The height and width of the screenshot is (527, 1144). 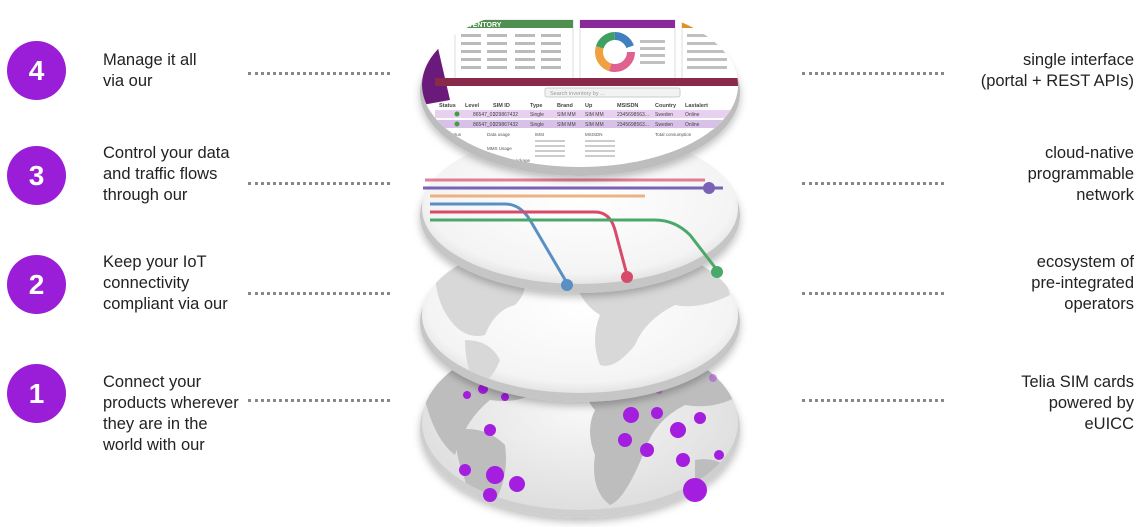 What do you see at coordinates (673, 134) in the screenshot?
I see `svg-text: Total consumption` at bounding box center [673, 134].